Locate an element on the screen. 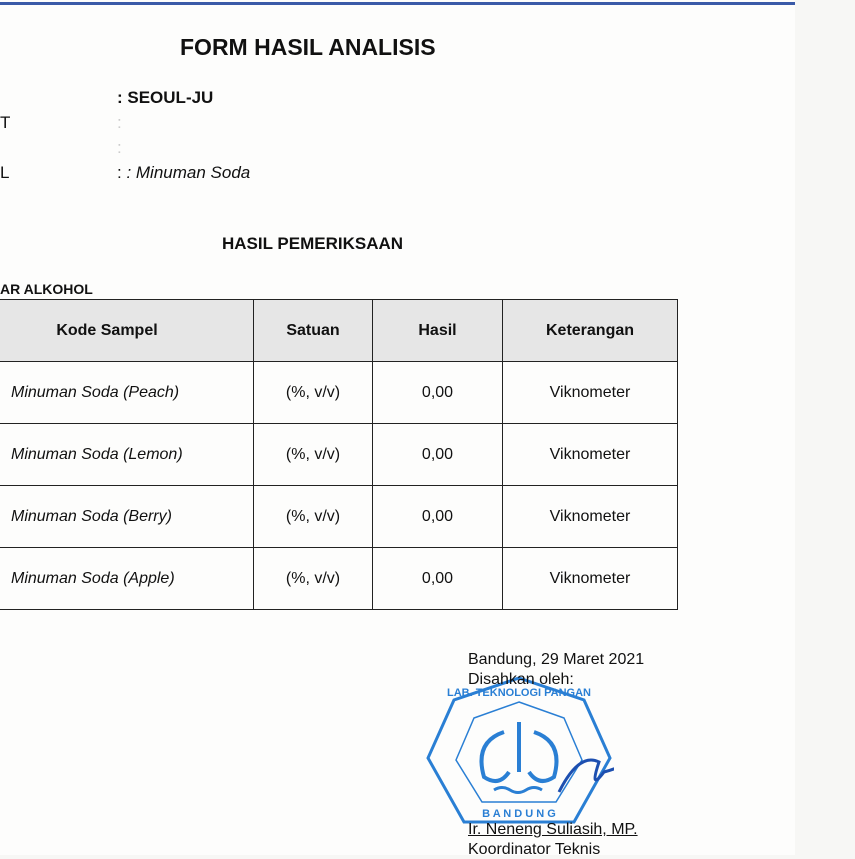 This screenshot has width=855, height=859. info-label: L is located at coordinates (5, 172).